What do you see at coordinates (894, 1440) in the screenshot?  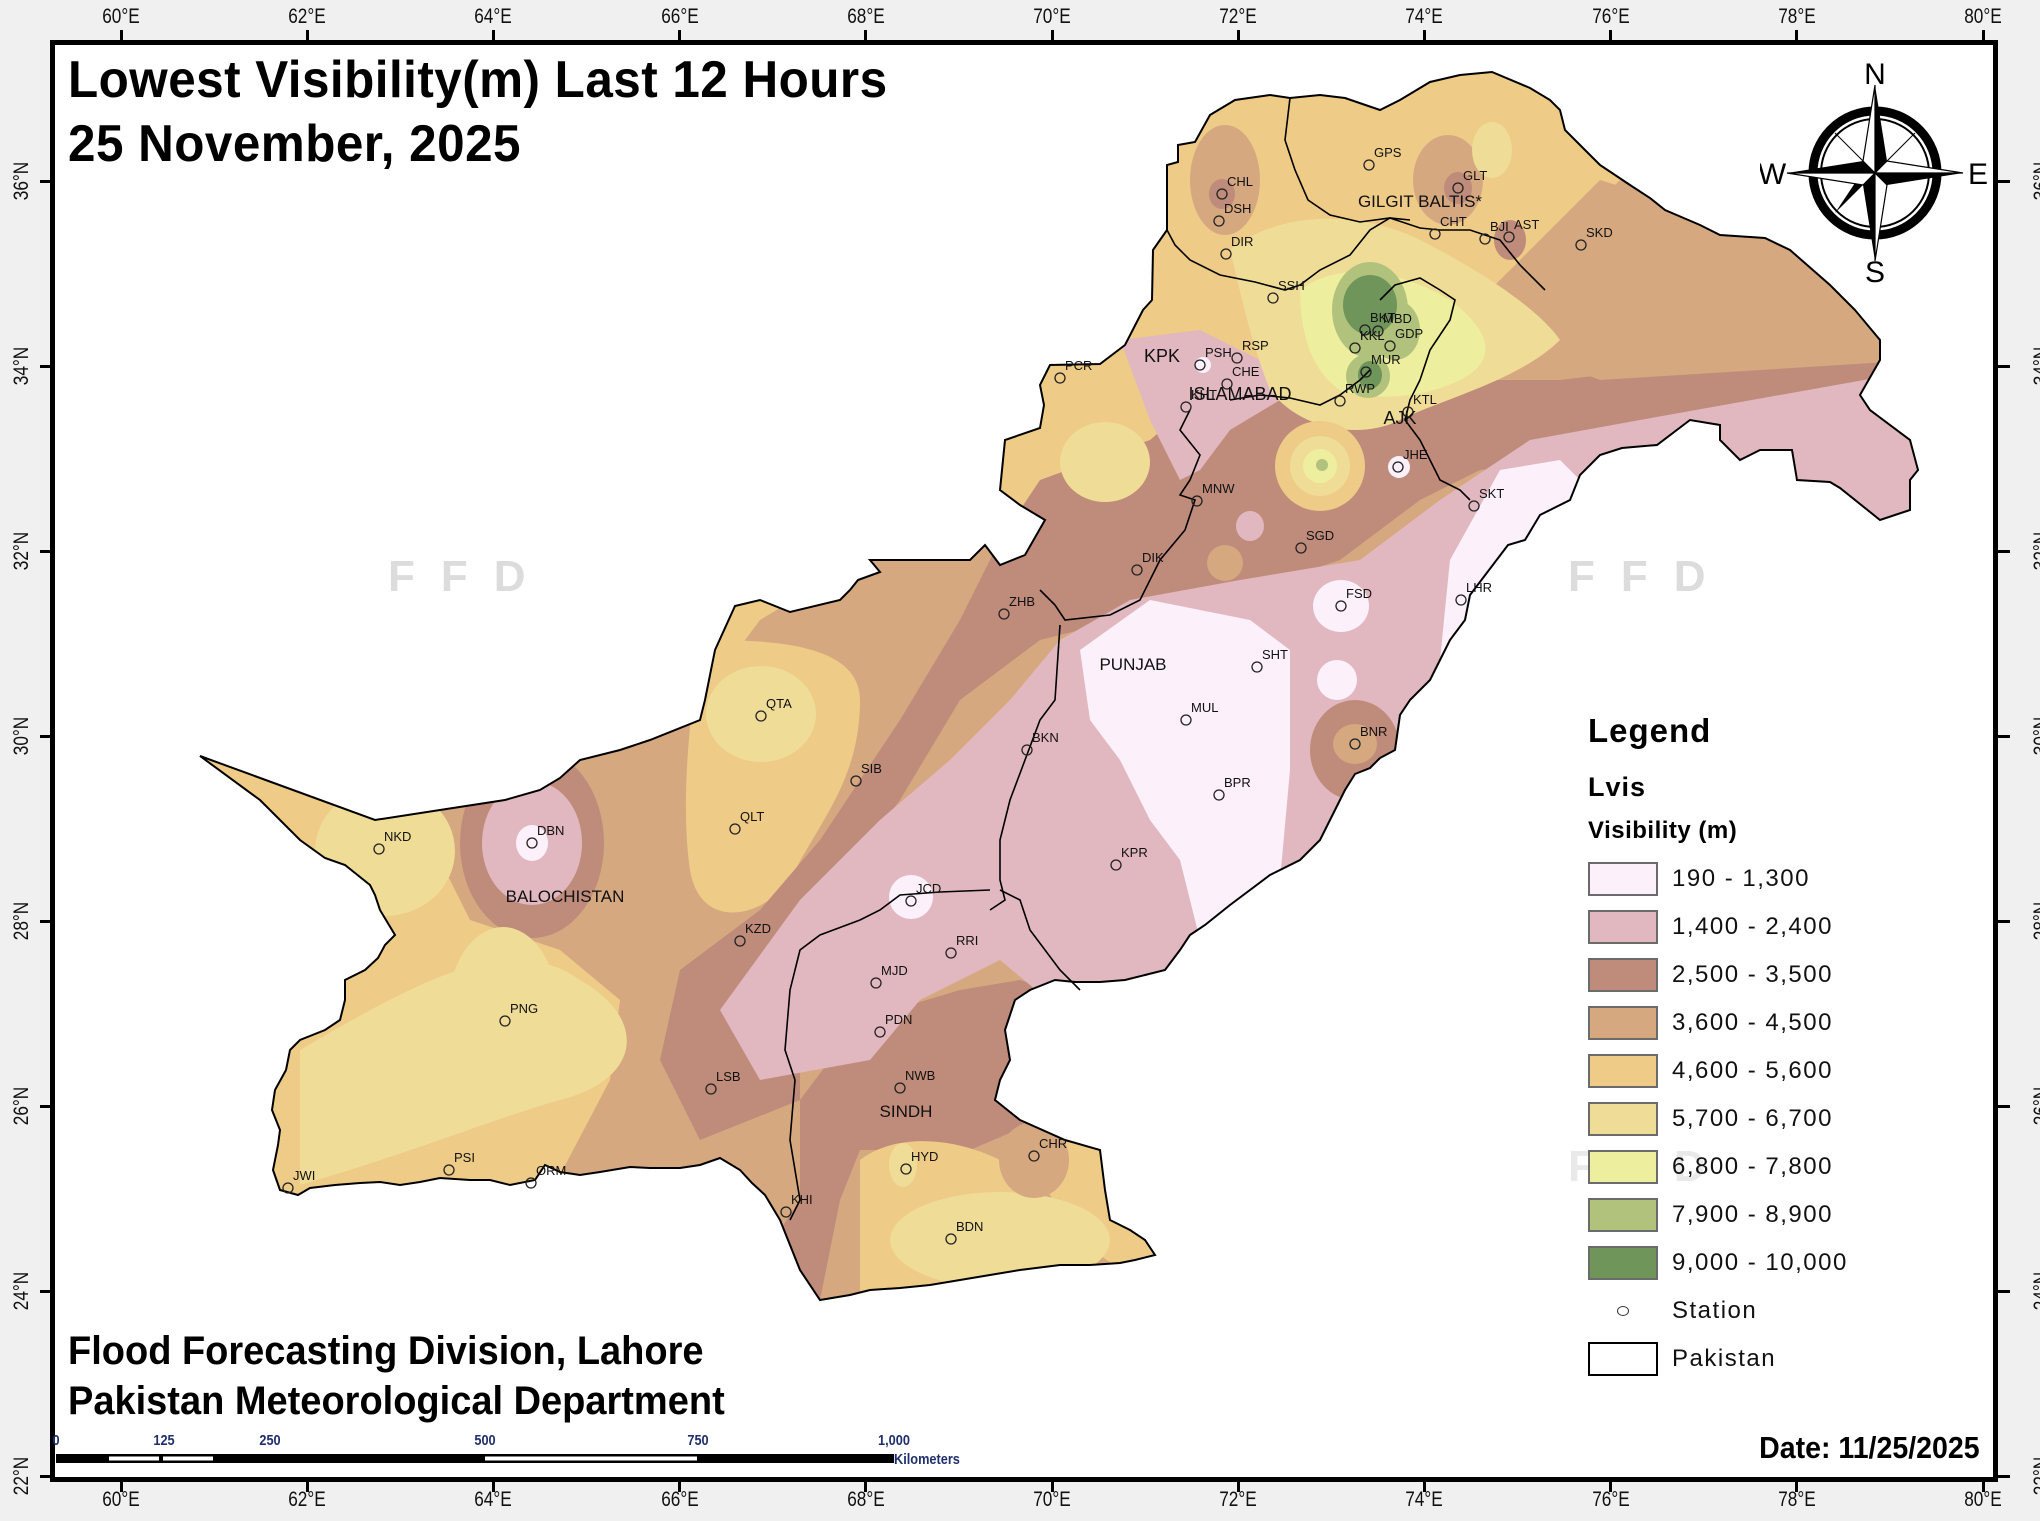 I see `scale-tick-label: 1,000` at bounding box center [894, 1440].